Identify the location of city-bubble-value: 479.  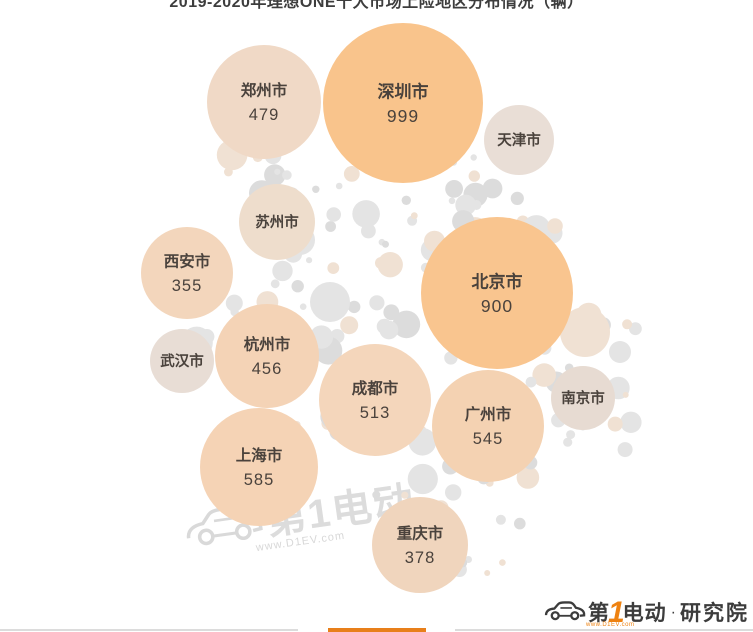
(264, 115).